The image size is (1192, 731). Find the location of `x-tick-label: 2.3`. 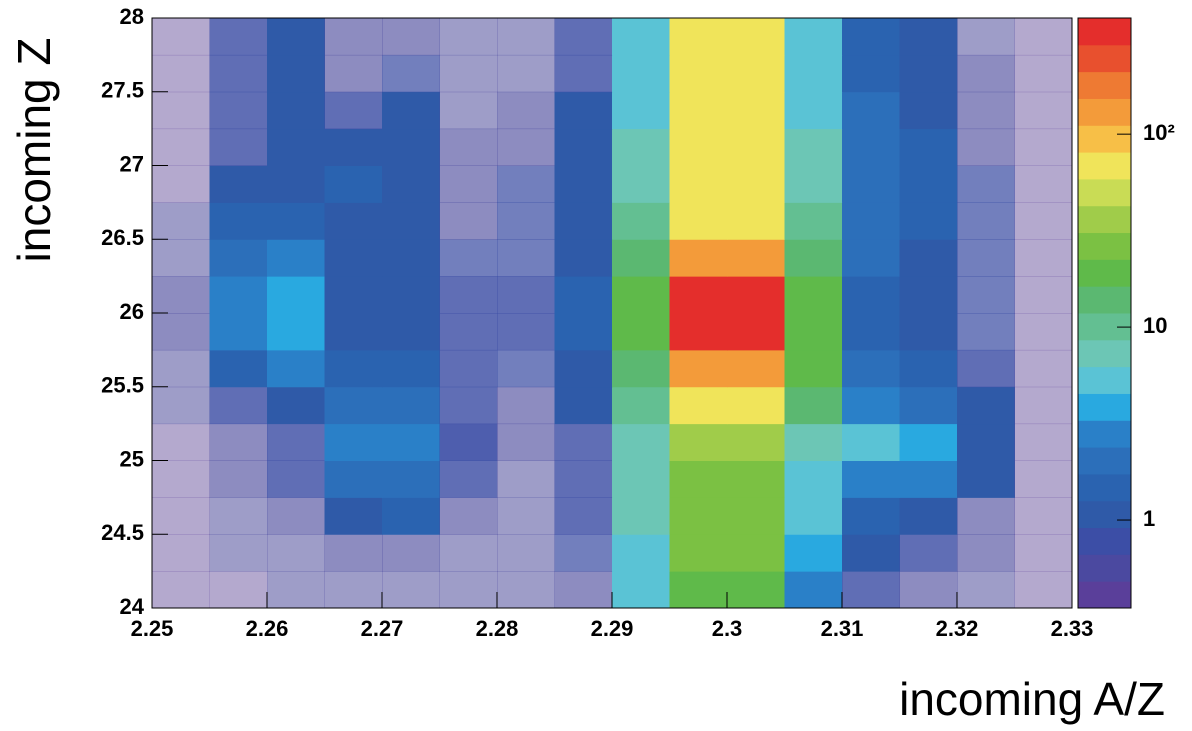

x-tick-label: 2.3 is located at coordinates (727, 628).